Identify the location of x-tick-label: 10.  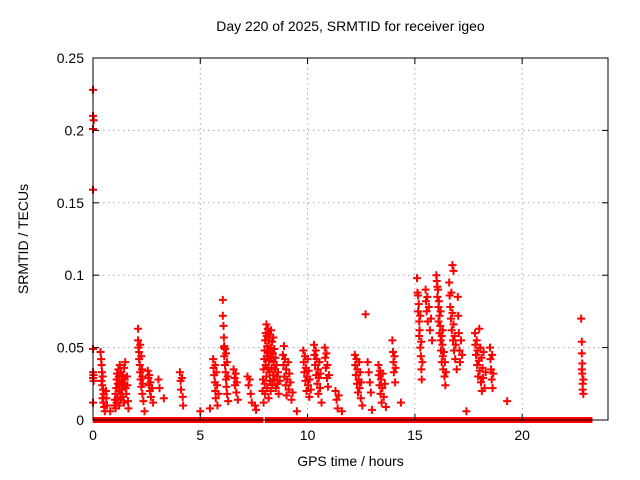
(308, 435).